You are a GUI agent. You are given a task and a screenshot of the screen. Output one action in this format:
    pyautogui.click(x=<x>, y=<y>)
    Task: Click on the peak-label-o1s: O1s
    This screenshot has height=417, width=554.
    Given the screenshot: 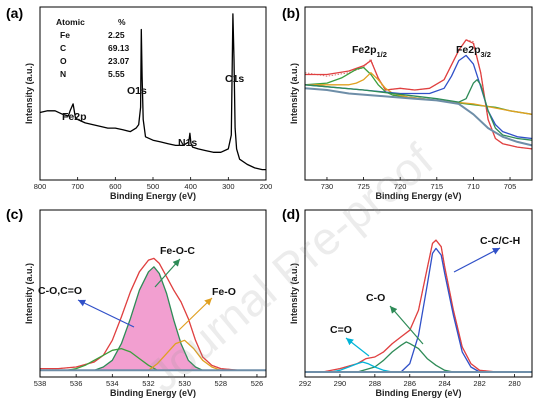 What is the action you would take?
    pyautogui.click(x=137, y=91)
    